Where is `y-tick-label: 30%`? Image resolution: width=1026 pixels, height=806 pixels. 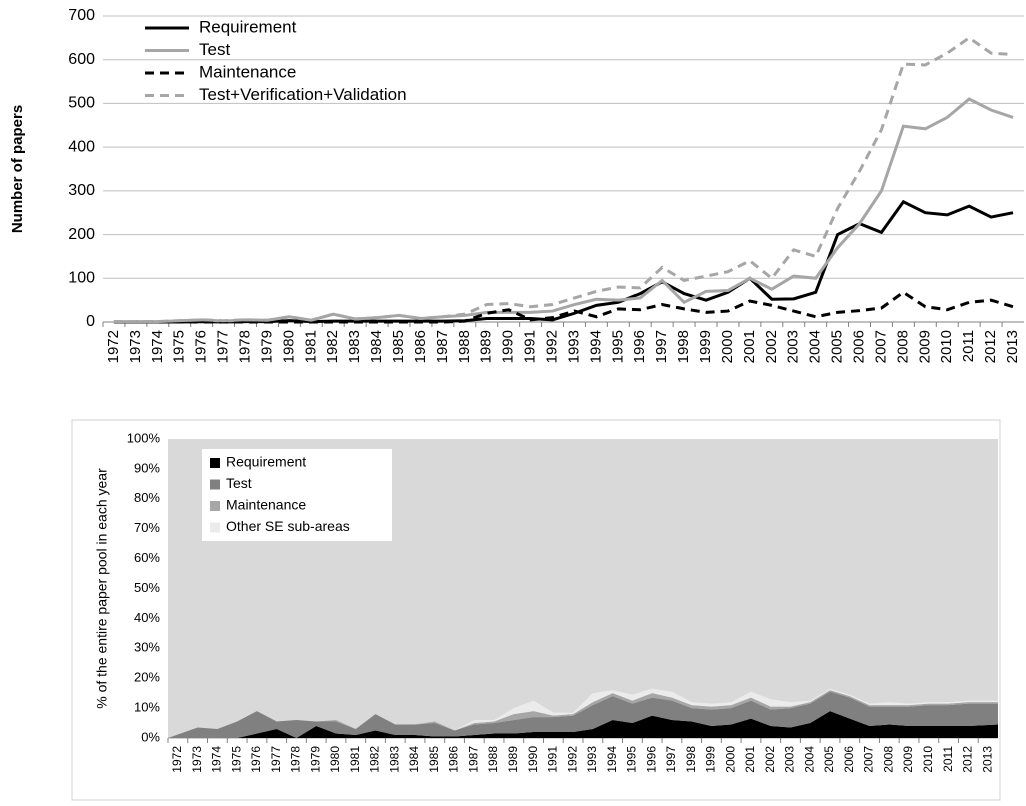
y-tick-label: 30% is located at coordinates (147, 647).